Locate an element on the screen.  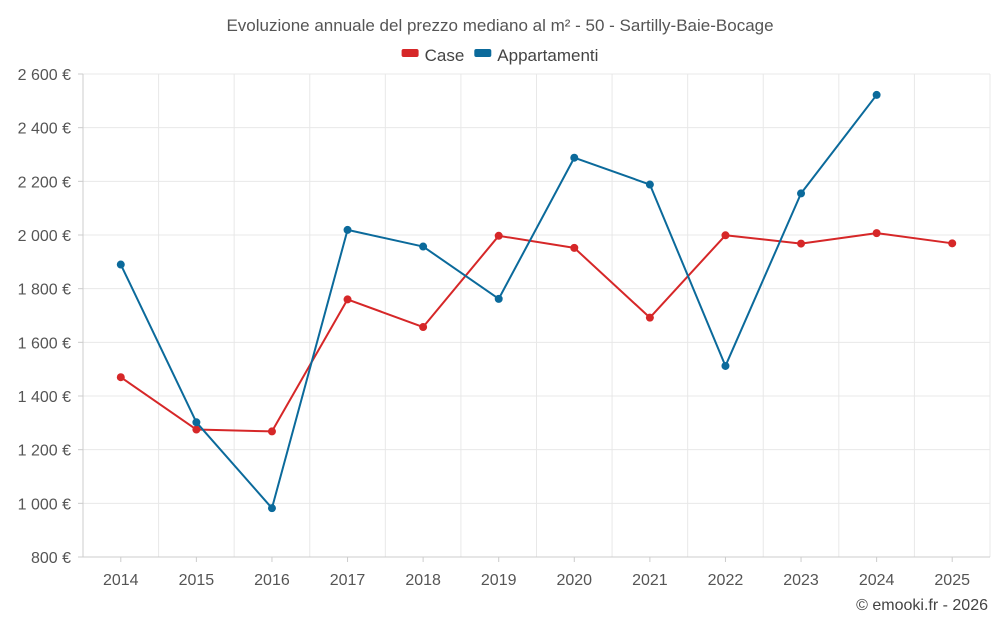
y-tick-label: 800 € is located at coordinates (51, 558).